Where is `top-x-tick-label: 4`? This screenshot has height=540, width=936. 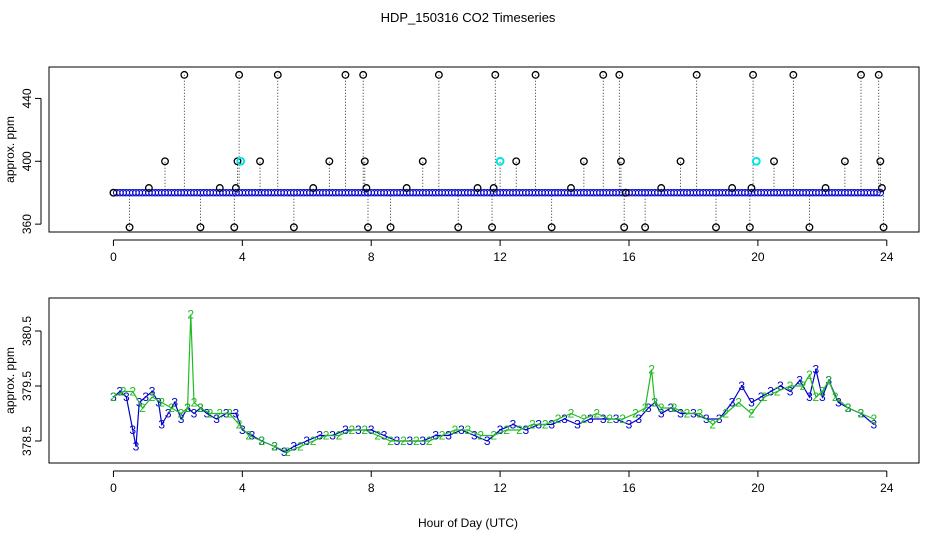 top-x-tick-label: 4 is located at coordinates (242, 257).